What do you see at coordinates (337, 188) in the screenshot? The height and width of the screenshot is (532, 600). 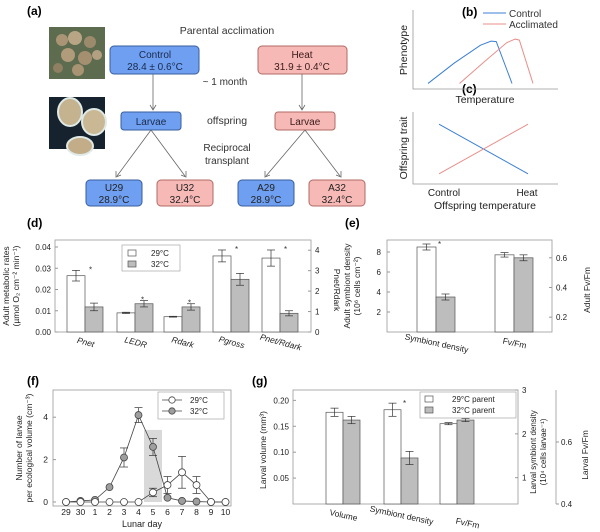 I see `group-name: A32` at bounding box center [337, 188].